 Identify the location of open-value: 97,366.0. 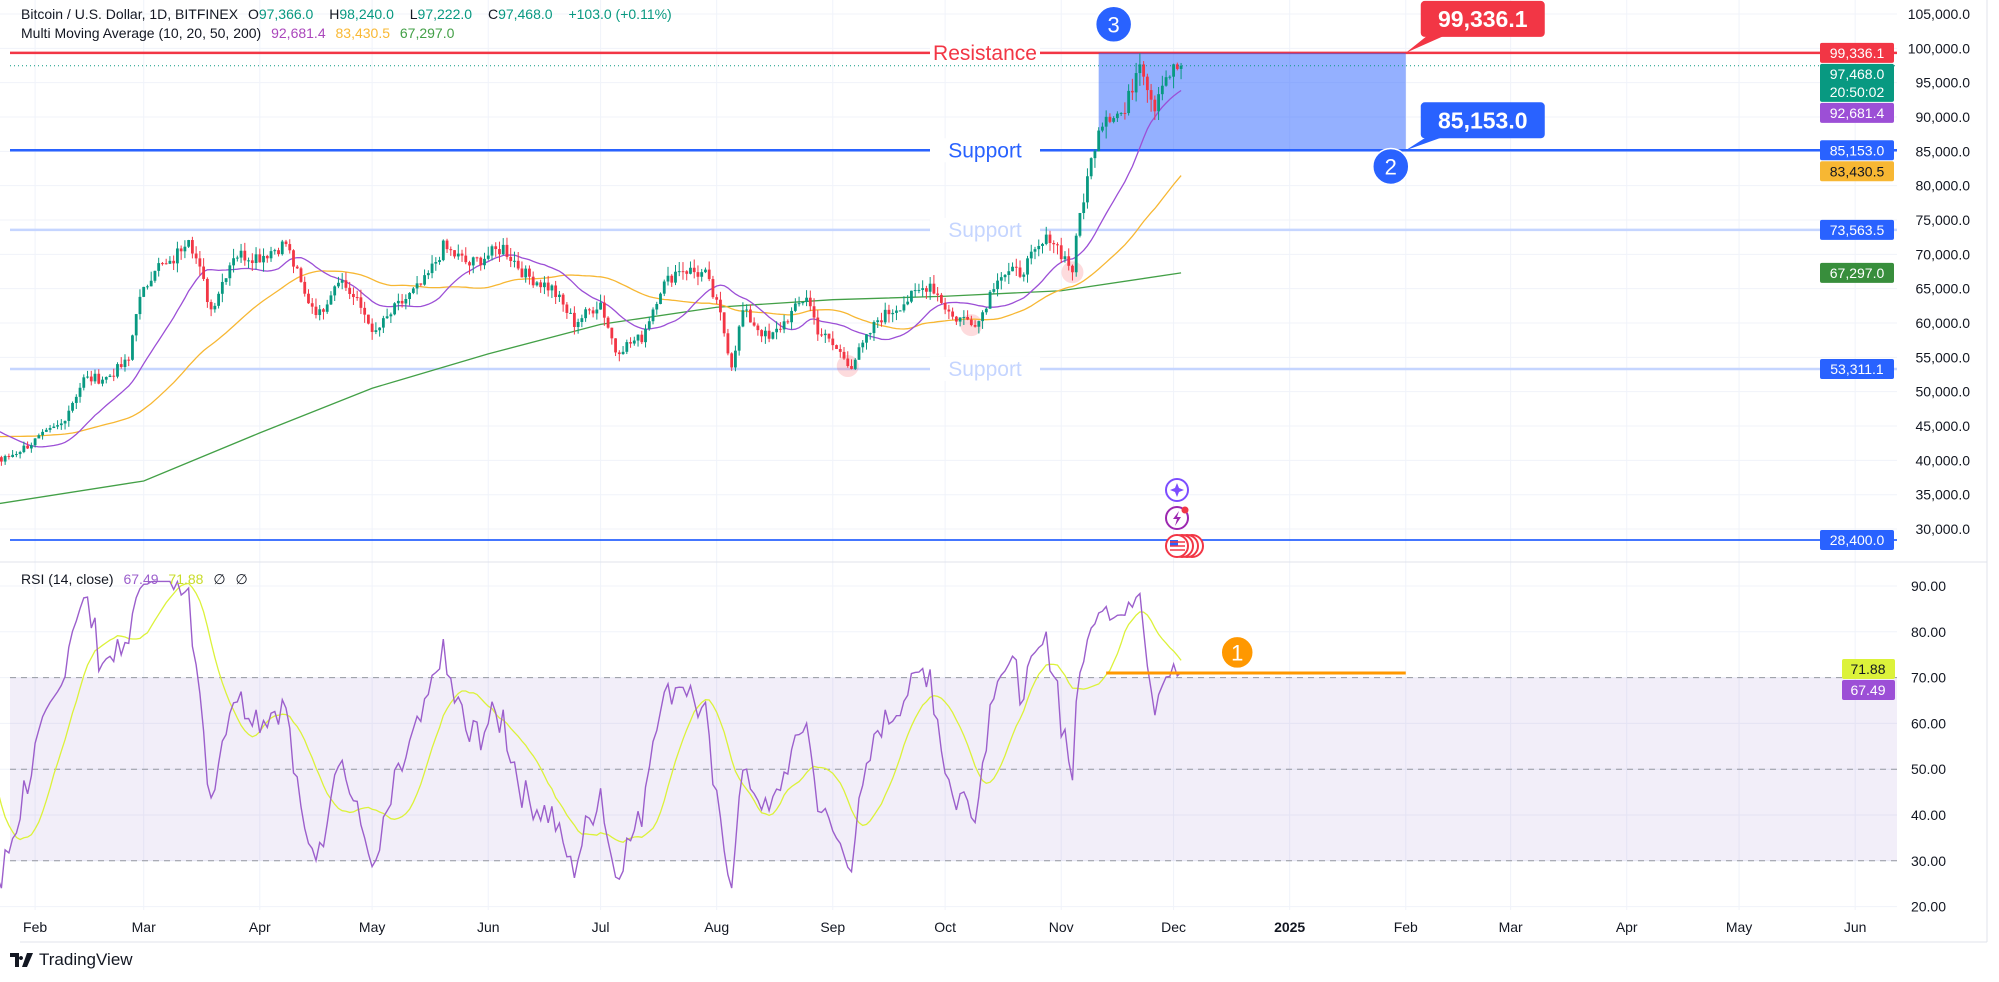
(286, 14).